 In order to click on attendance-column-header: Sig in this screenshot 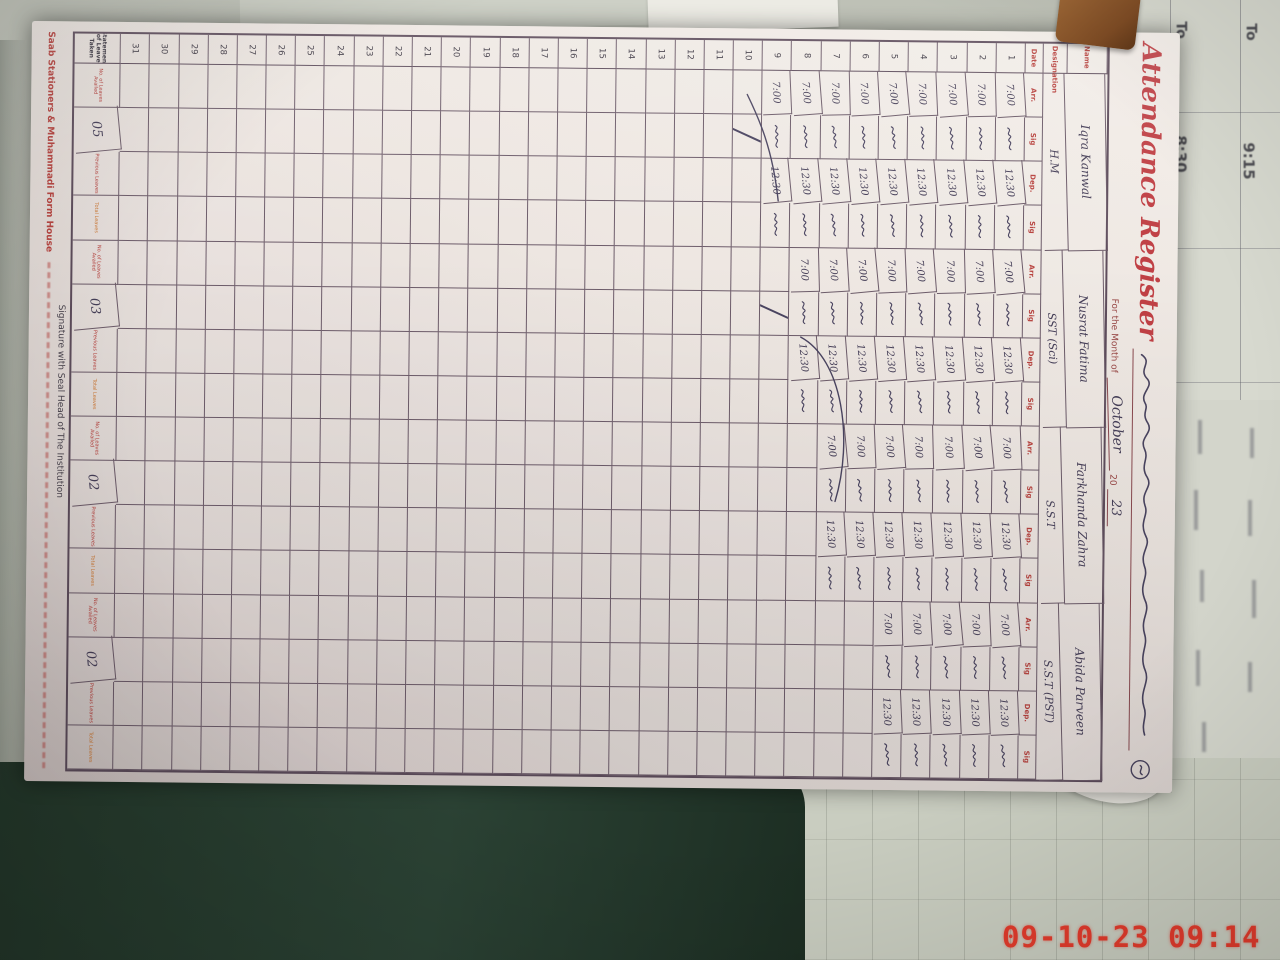, I will do `click(1033, 228)`.